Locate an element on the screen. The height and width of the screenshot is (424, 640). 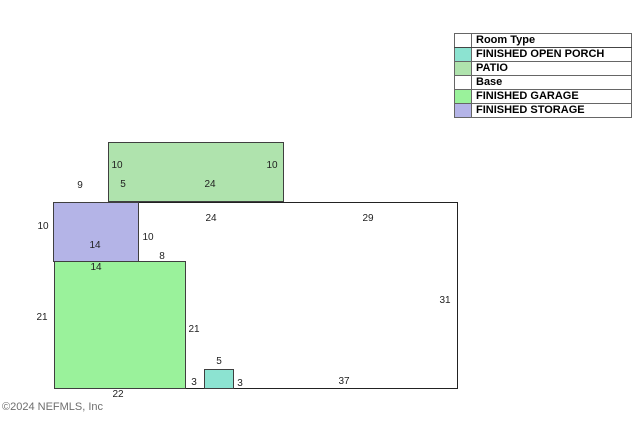
dim-storage-width: 14 is located at coordinates (95, 245).